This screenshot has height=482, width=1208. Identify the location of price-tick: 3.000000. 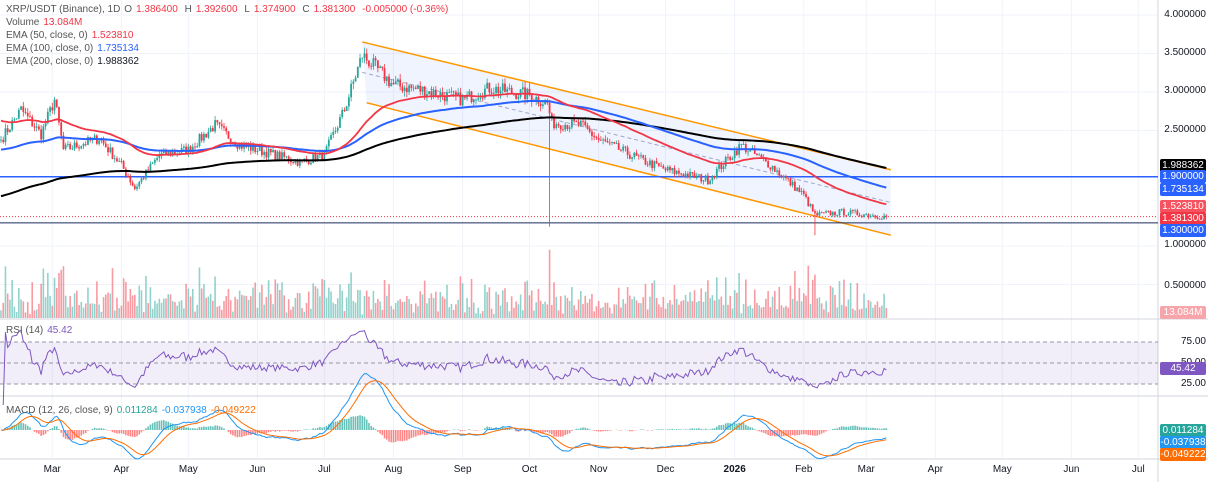
(1185, 90).